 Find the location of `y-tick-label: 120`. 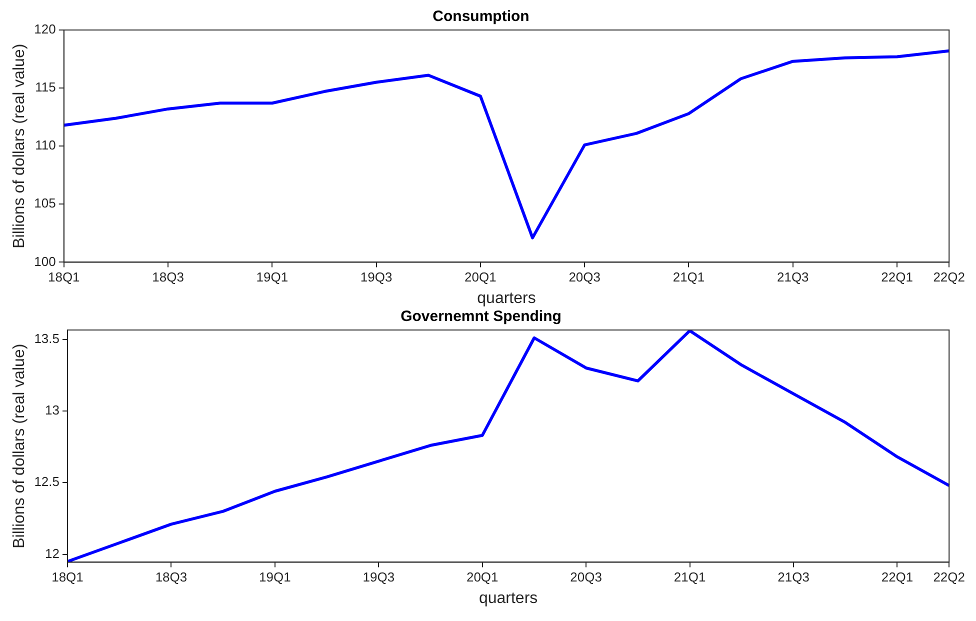

y-tick-label: 120 is located at coordinates (45, 29).